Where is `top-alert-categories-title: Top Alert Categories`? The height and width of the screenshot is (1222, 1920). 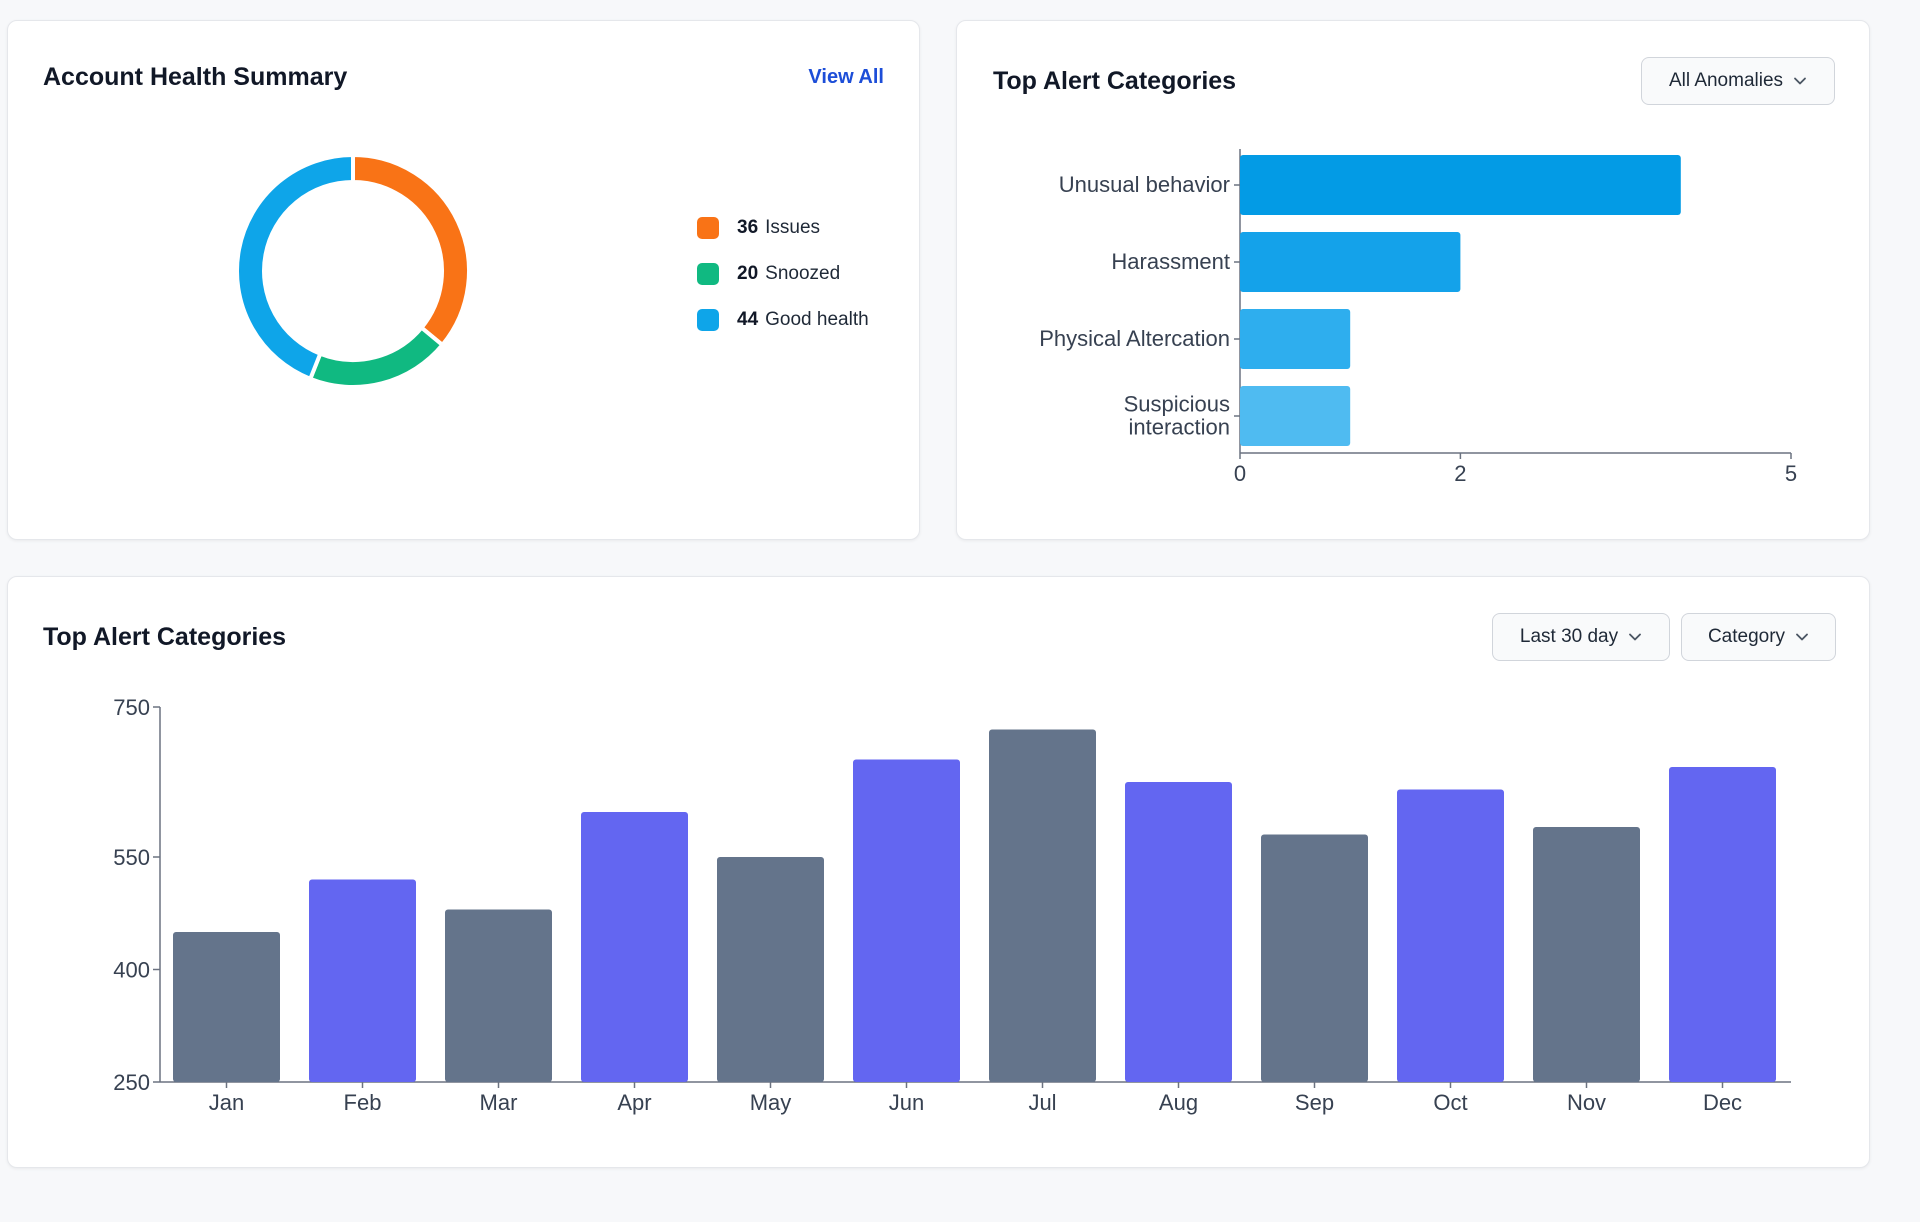 top-alert-categories-title: Top Alert Categories is located at coordinates (1115, 81).